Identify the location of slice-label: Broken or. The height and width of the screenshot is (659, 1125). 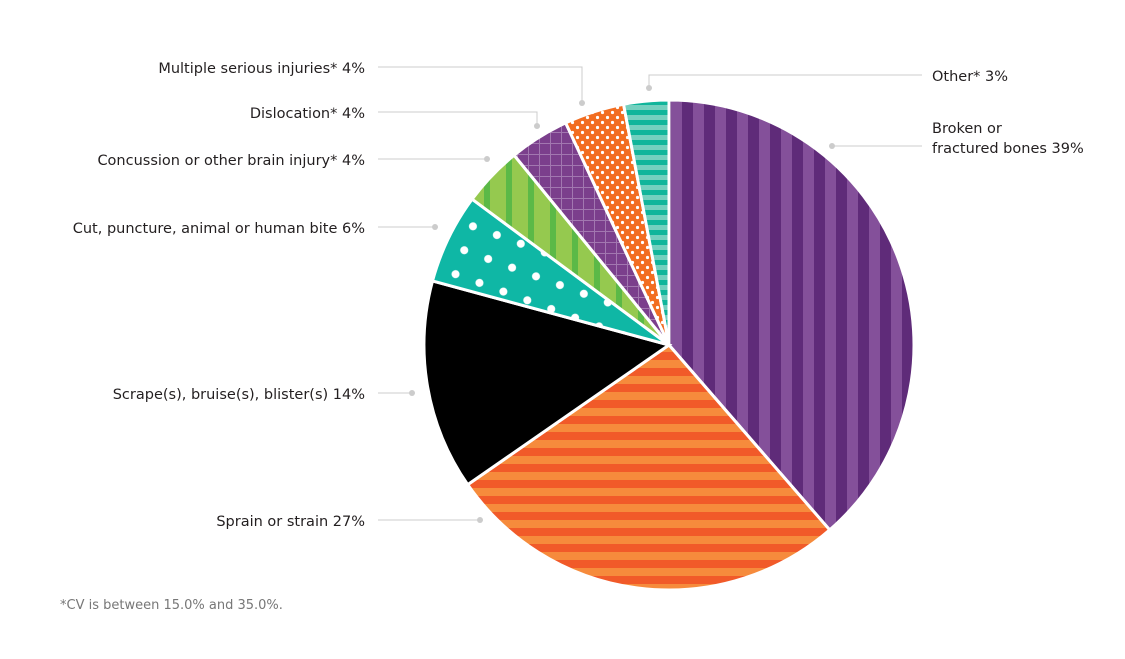
(967, 129).